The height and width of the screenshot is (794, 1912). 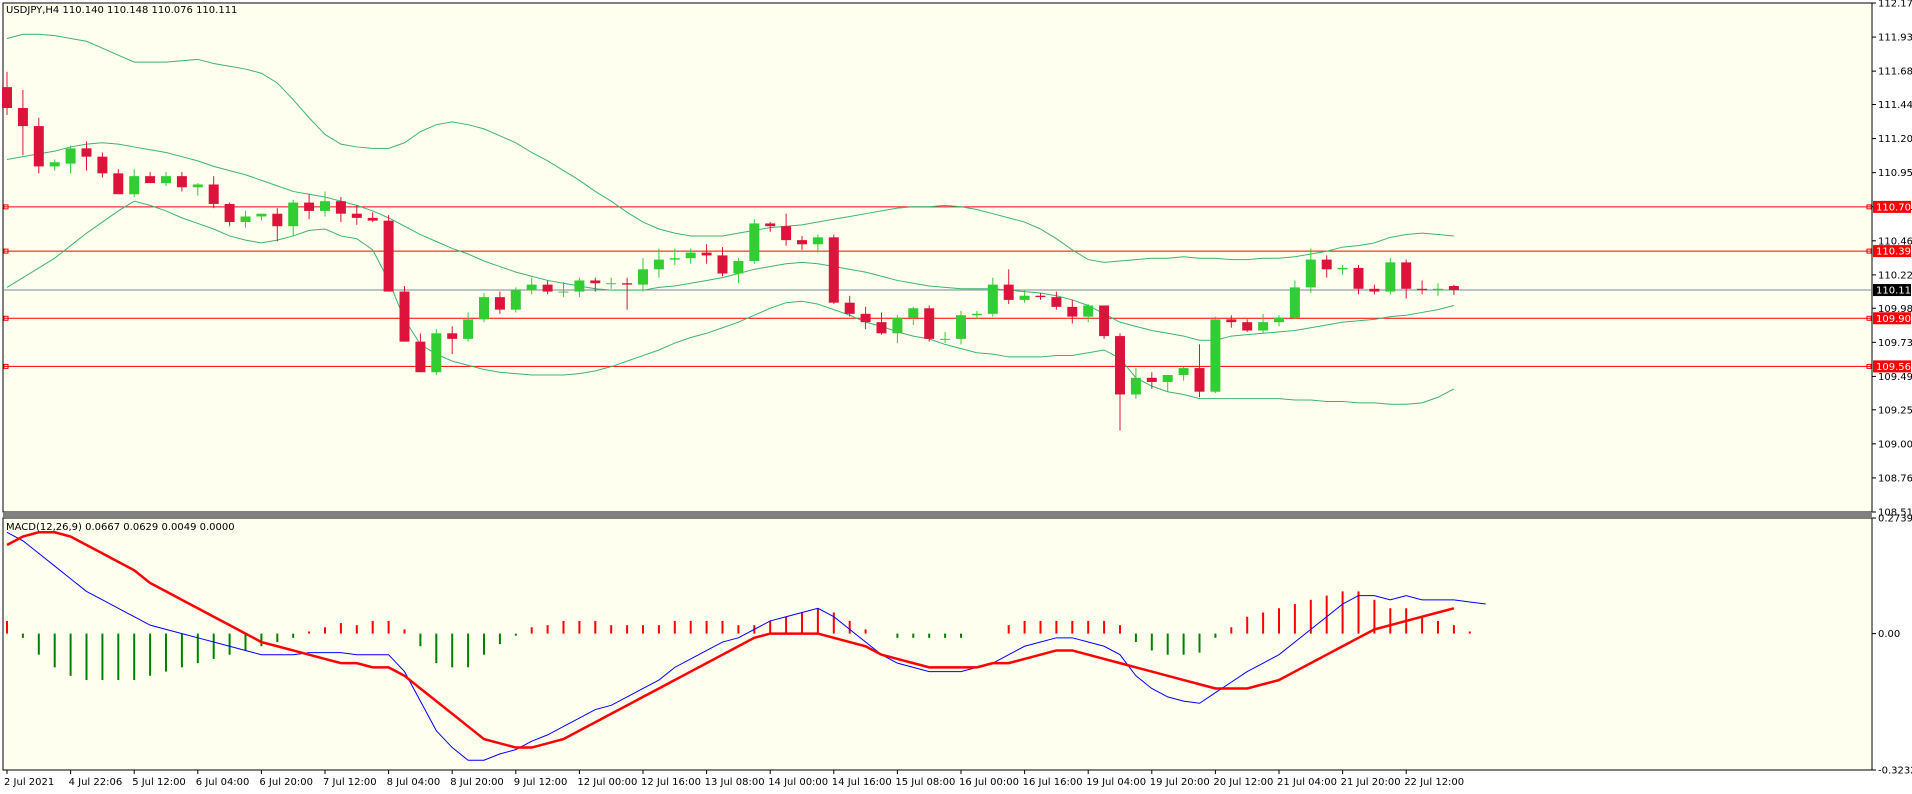 I want to click on price-level-label: 110.709, so click(x=1894, y=207).